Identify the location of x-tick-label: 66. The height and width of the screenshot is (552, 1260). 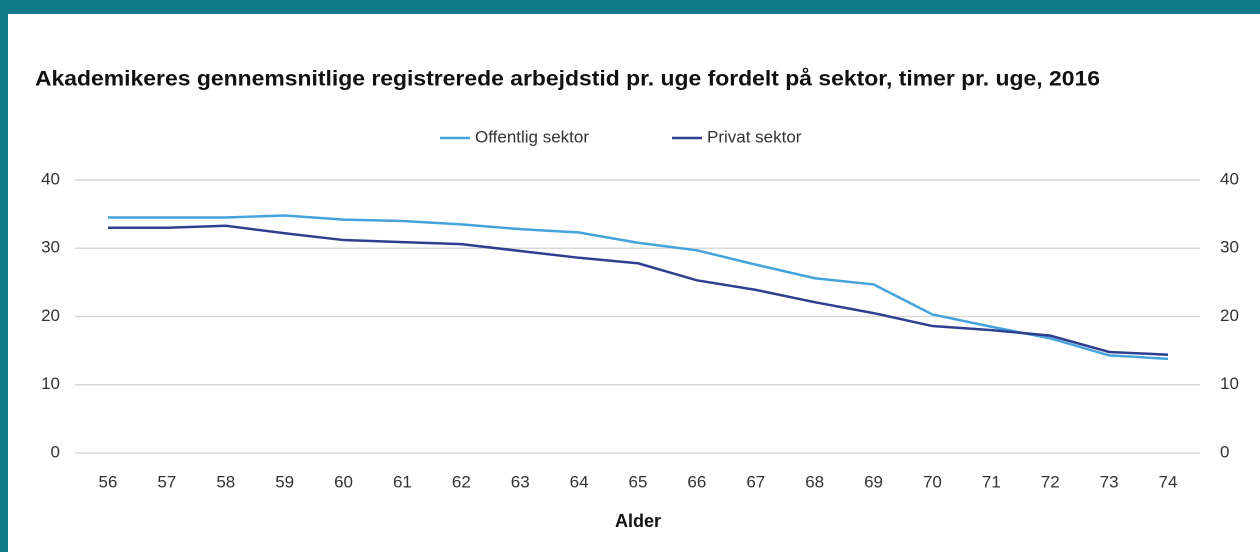
(696, 481).